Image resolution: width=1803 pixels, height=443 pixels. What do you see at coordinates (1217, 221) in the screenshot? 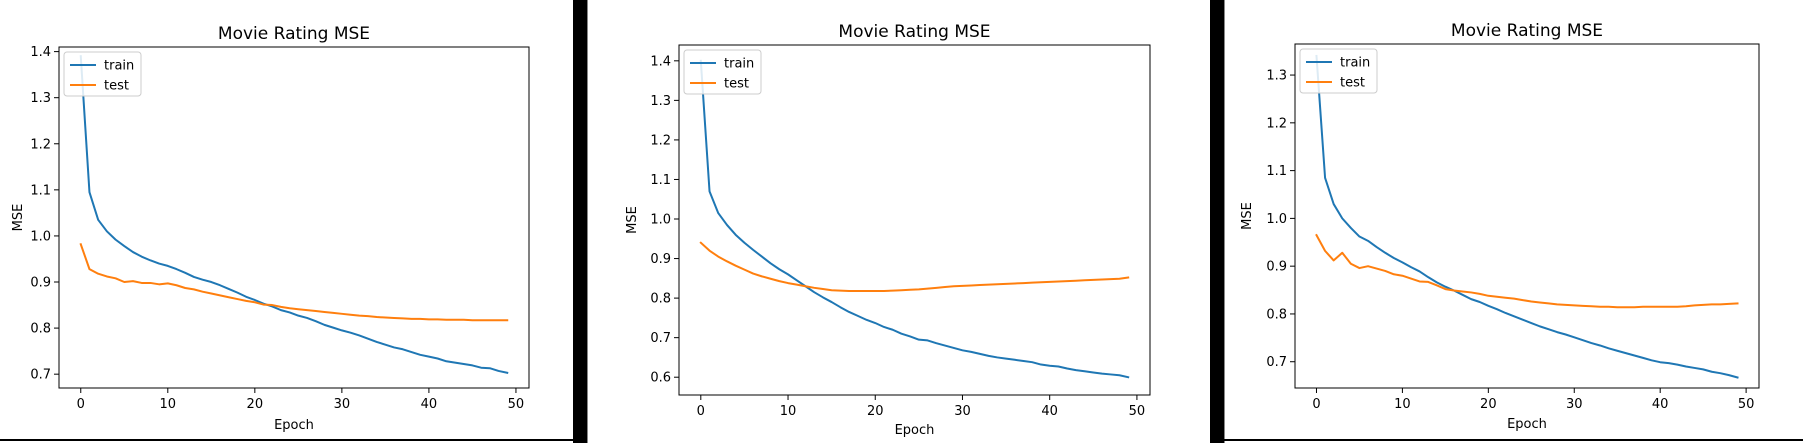
I see `separator-bar-right` at bounding box center [1217, 221].